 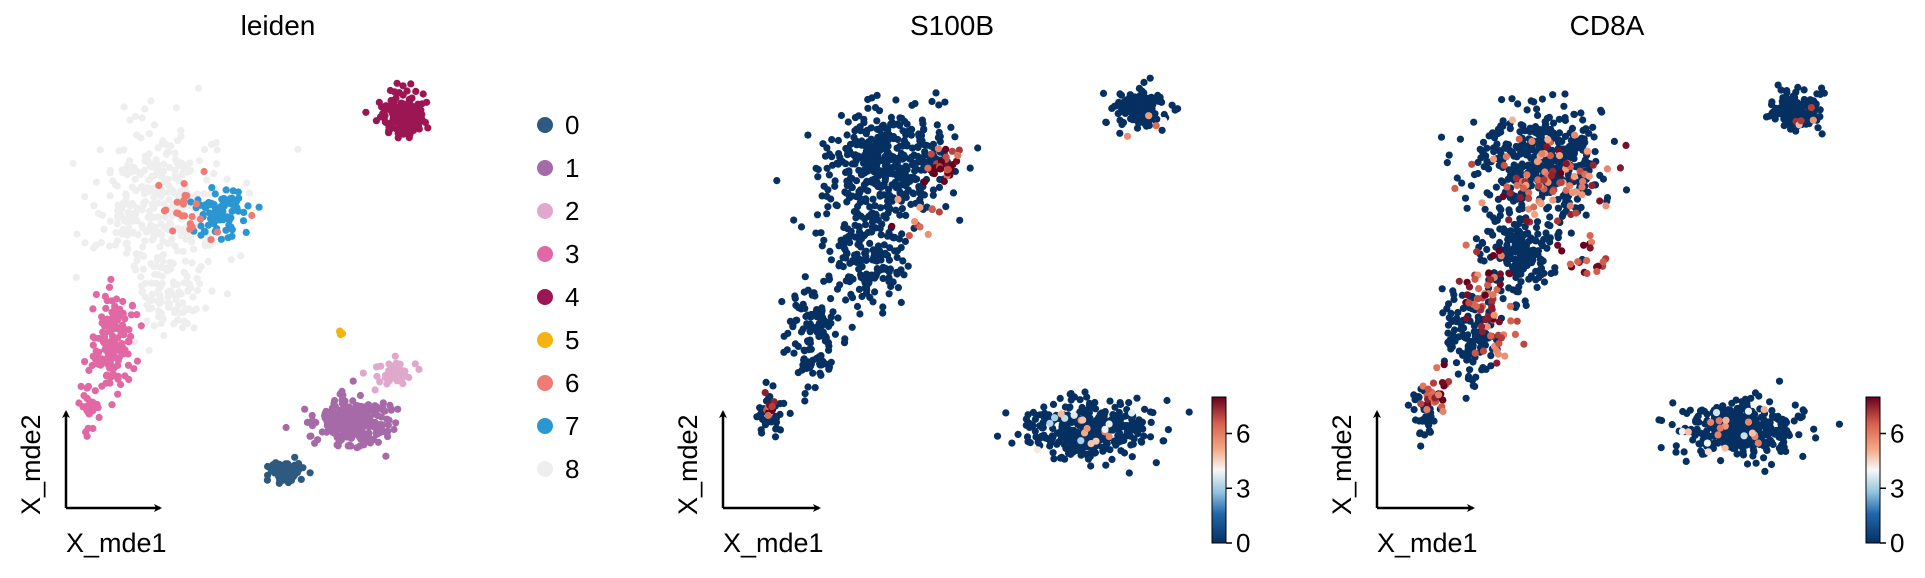 What do you see at coordinates (1897, 488) in the screenshot?
I see `colorbar-tick-label: 3` at bounding box center [1897, 488].